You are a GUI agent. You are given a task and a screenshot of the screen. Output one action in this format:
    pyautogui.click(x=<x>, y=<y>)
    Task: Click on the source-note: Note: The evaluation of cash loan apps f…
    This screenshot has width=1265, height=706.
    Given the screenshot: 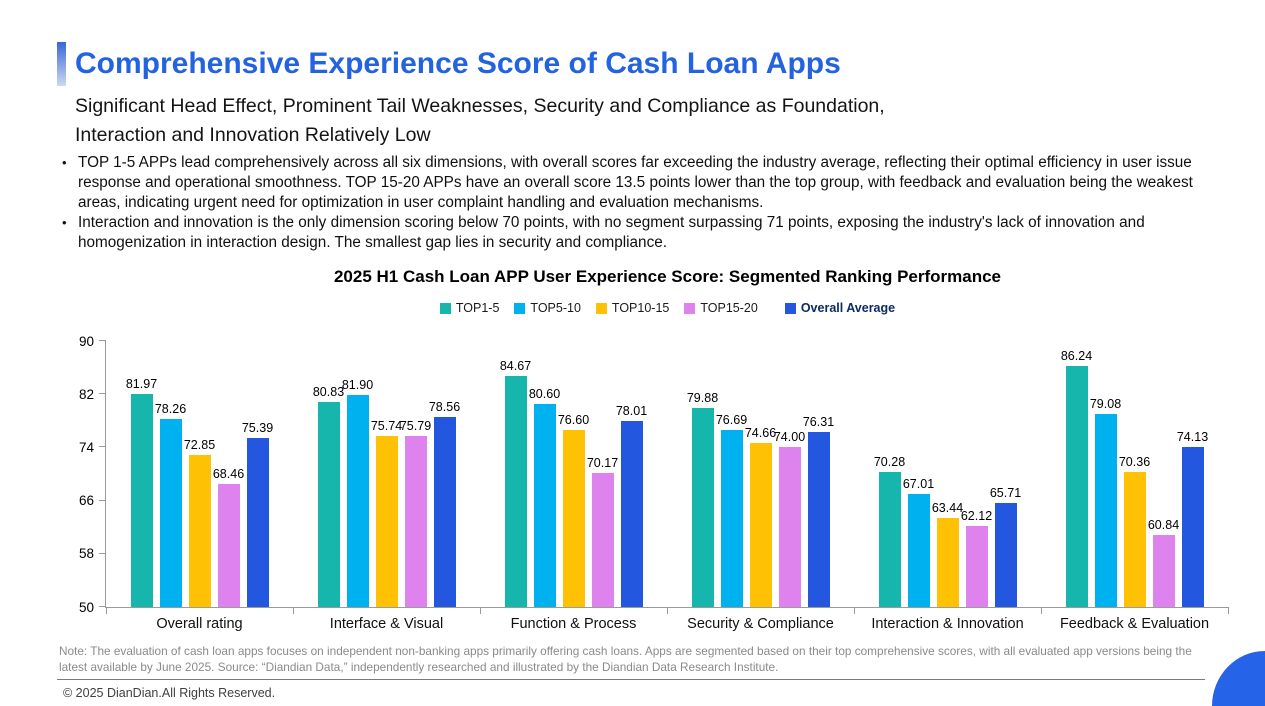 What is the action you would take?
    pyautogui.click(x=625, y=659)
    